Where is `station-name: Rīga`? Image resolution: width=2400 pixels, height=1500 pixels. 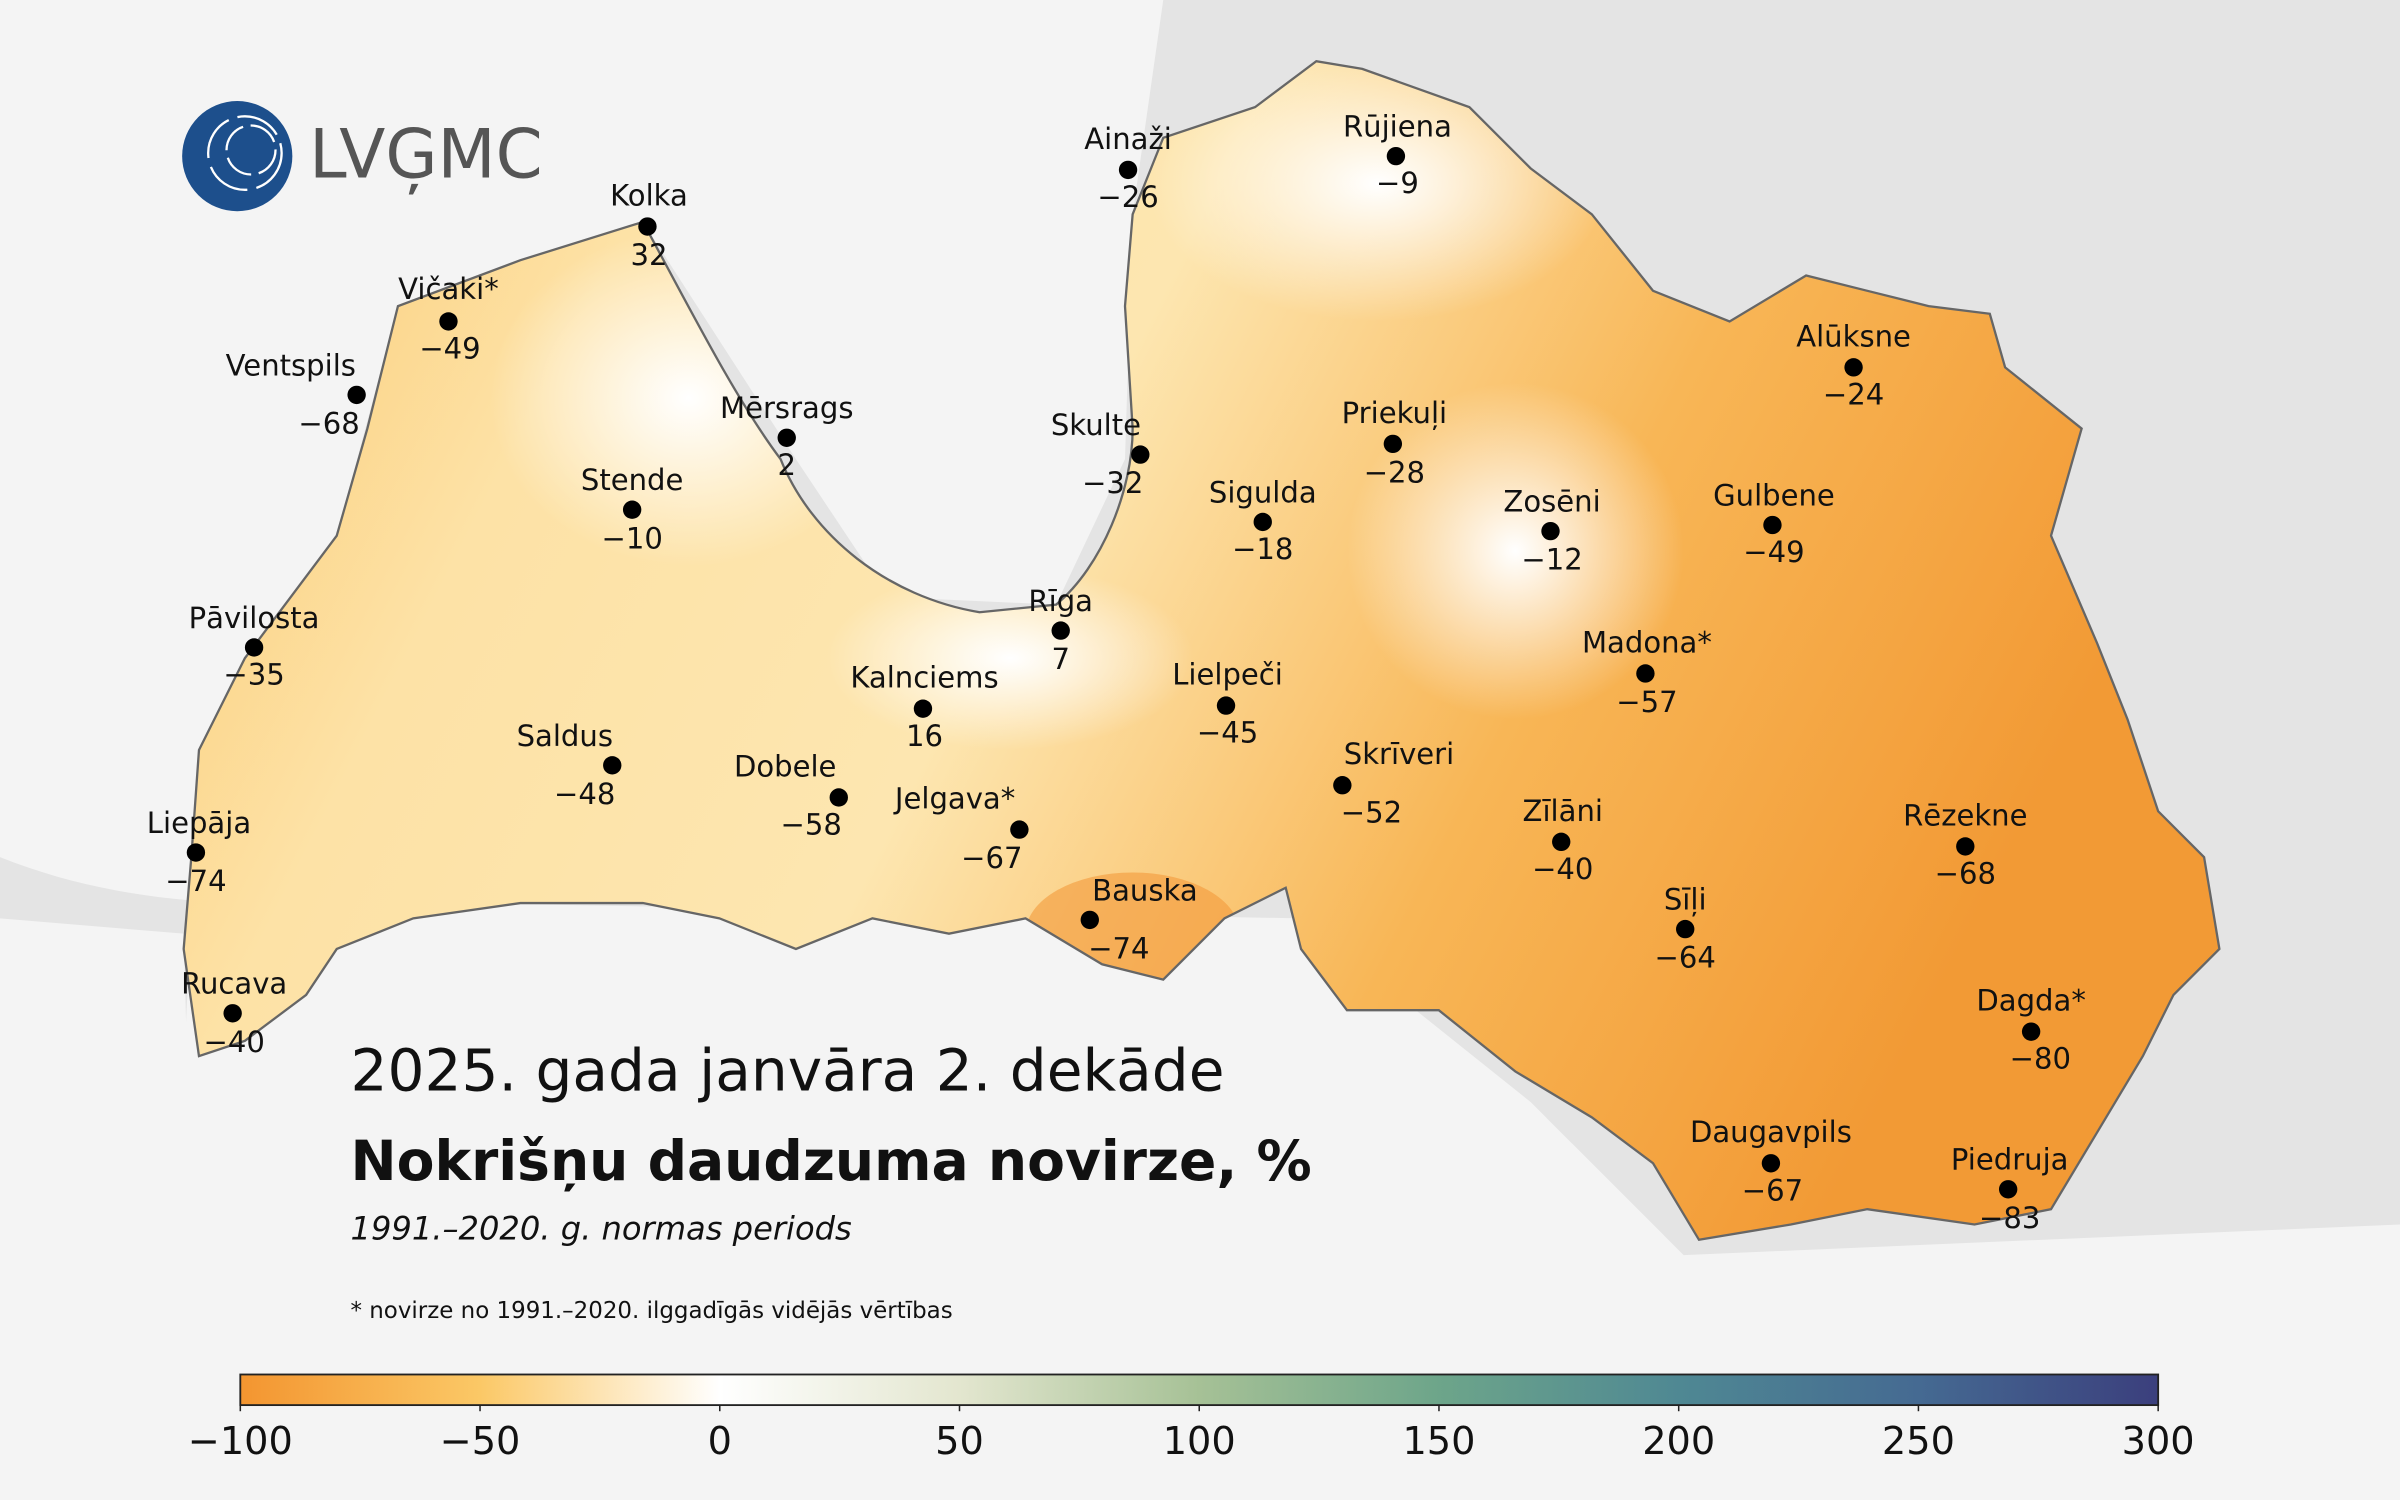
station-name: Rīga is located at coordinates (1060, 601).